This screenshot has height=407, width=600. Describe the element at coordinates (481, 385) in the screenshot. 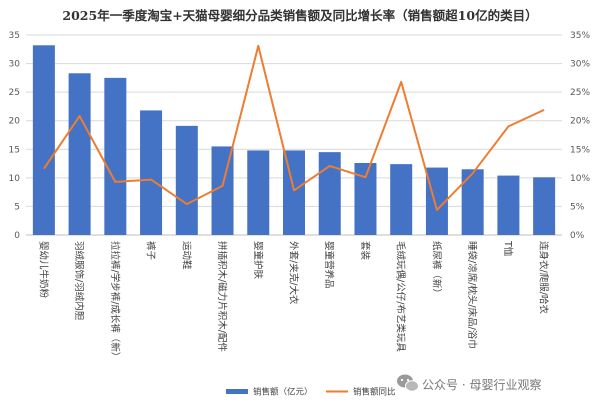

I see `watermark-text: 公众号 · 母婴行业观察` at that location.